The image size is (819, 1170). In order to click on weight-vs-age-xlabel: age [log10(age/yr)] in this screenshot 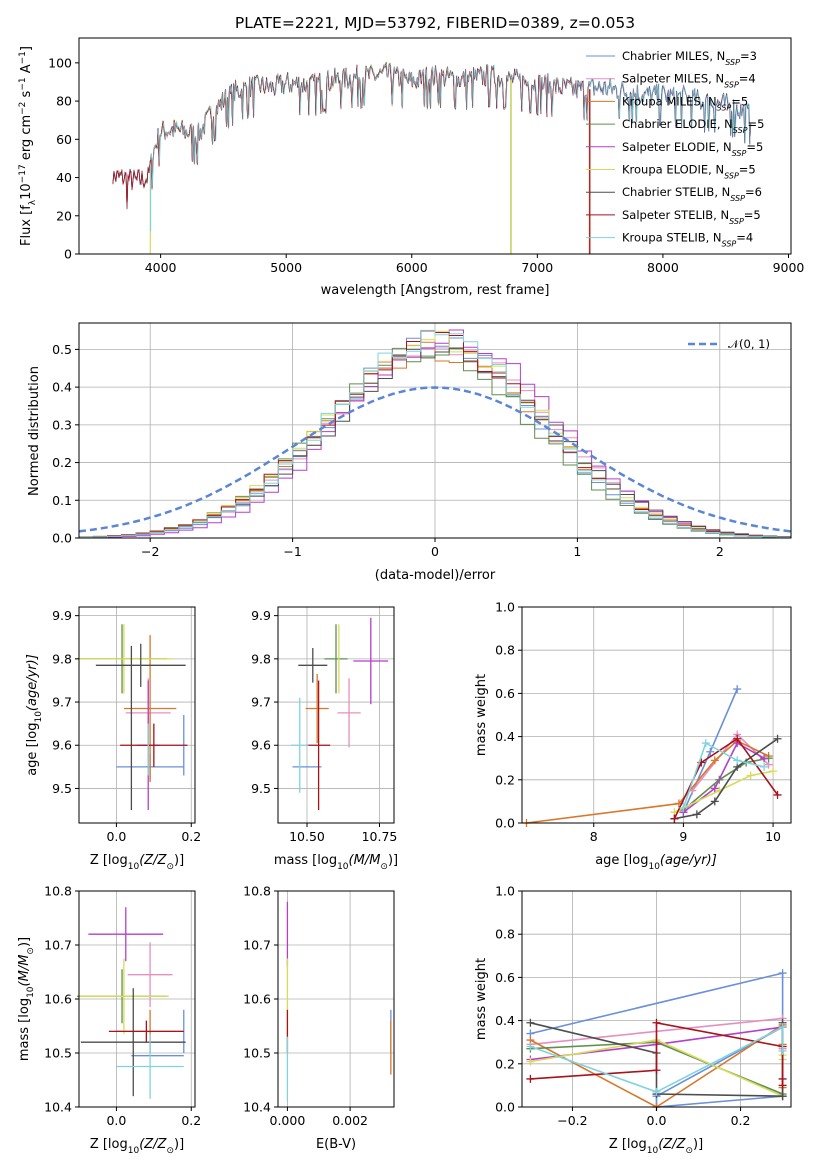, I will do `click(656, 862)`.